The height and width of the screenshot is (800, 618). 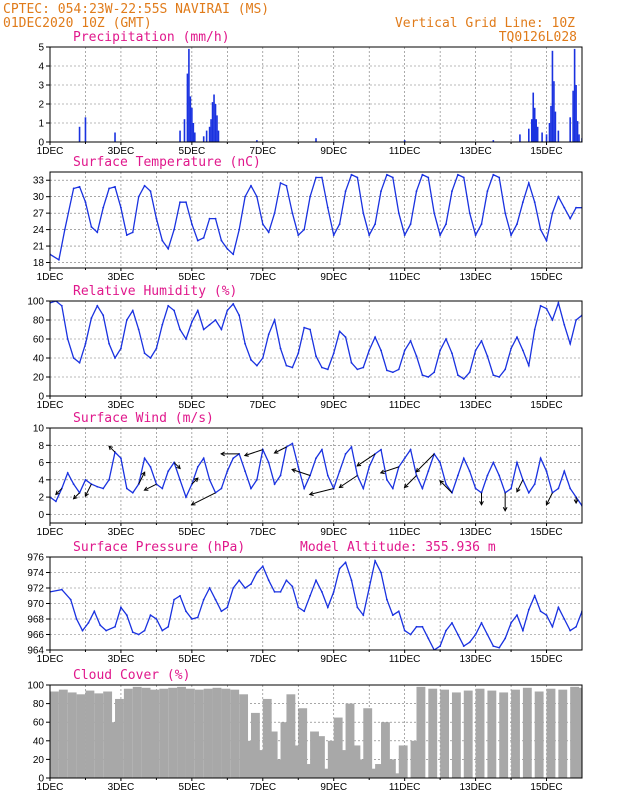 What do you see at coordinates (41, 515) in the screenshot?
I see `y-tick-label: 0` at bounding box center [41, 515].